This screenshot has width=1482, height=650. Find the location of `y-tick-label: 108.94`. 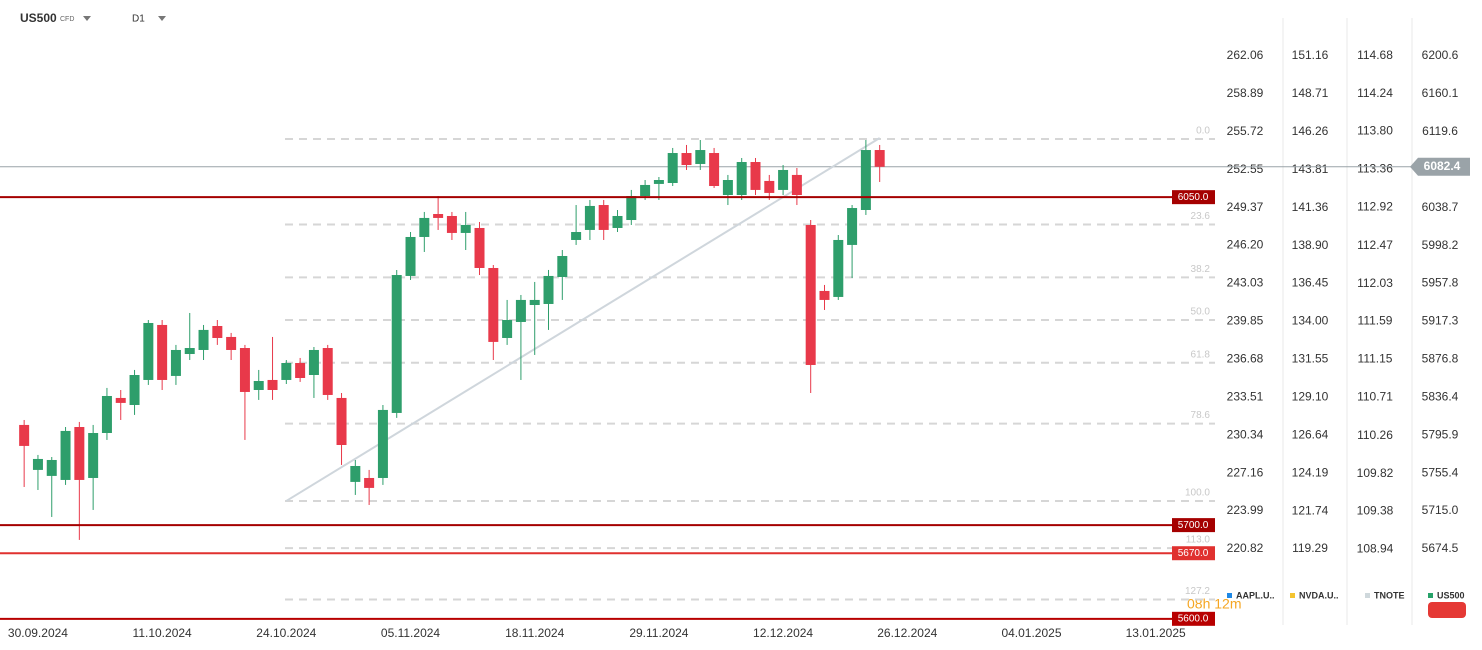

y-tick-label: 108.94 is located at coordinates (1375, 549).